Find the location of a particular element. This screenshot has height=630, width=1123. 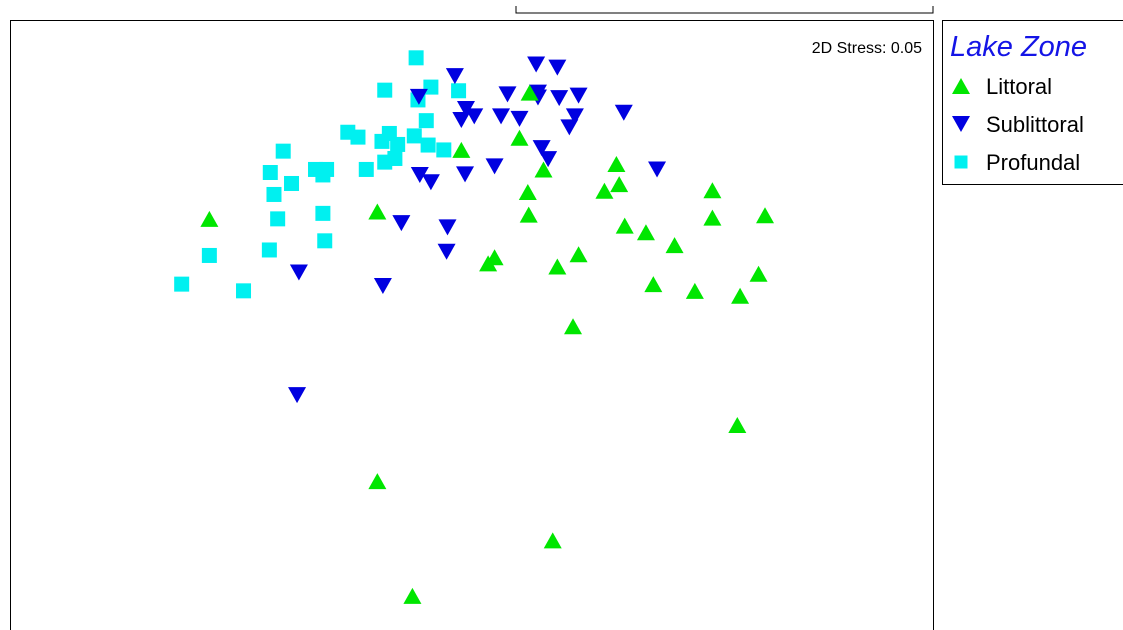

legend: Lake Zone Littoral Sublittoral Profundal is located at coordinates (1032, 102).